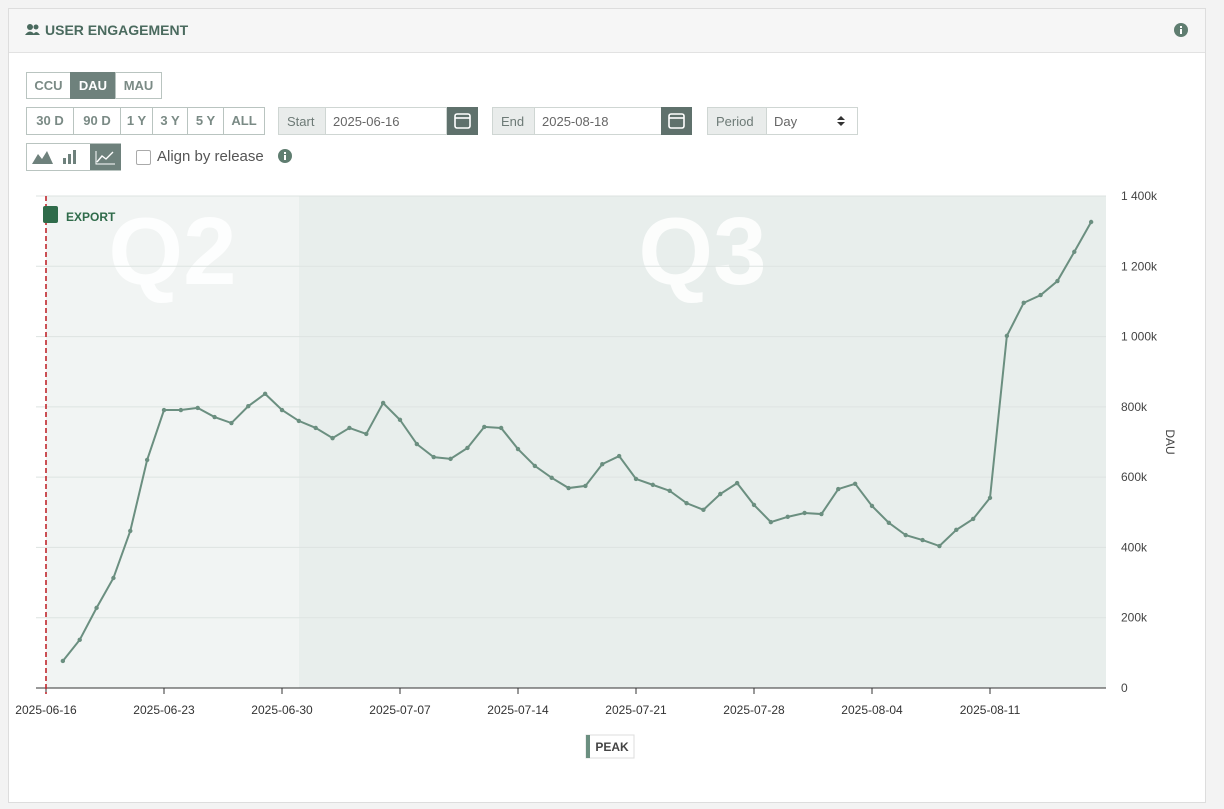 This screenshot has width=1224, height=809. What do you see at coordinates (50, 121) in the screenshot?
I see `range-button: 30 D` at bounding box center [50, 121].